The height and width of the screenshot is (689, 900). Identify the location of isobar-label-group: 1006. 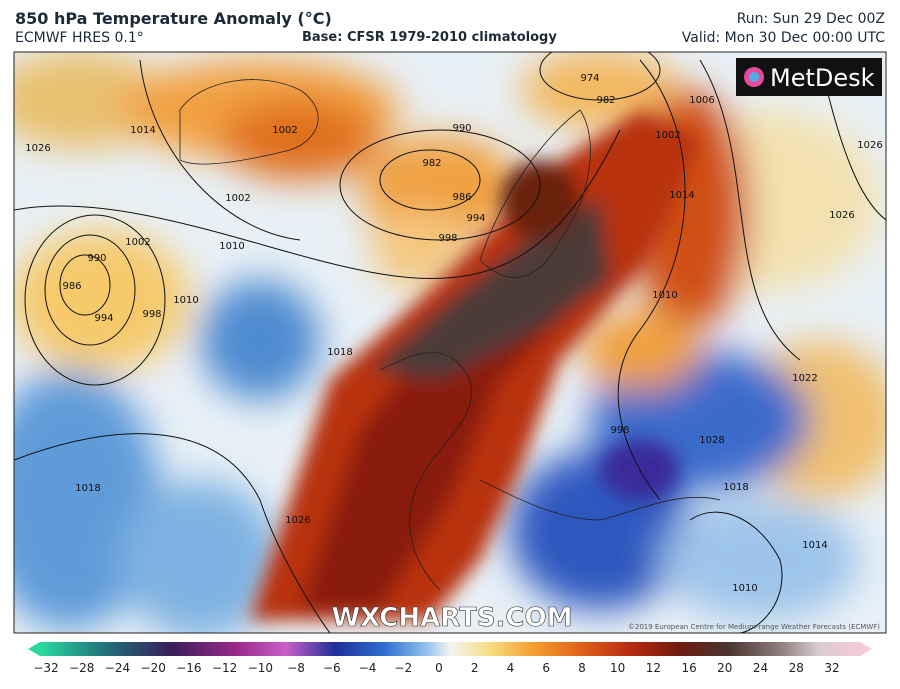
(701, 100).